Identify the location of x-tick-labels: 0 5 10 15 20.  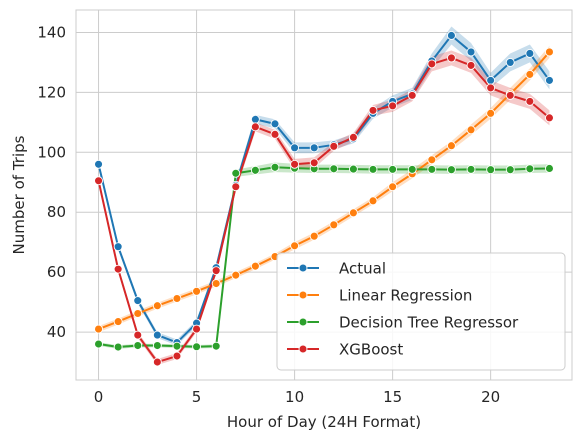
(297, 397).